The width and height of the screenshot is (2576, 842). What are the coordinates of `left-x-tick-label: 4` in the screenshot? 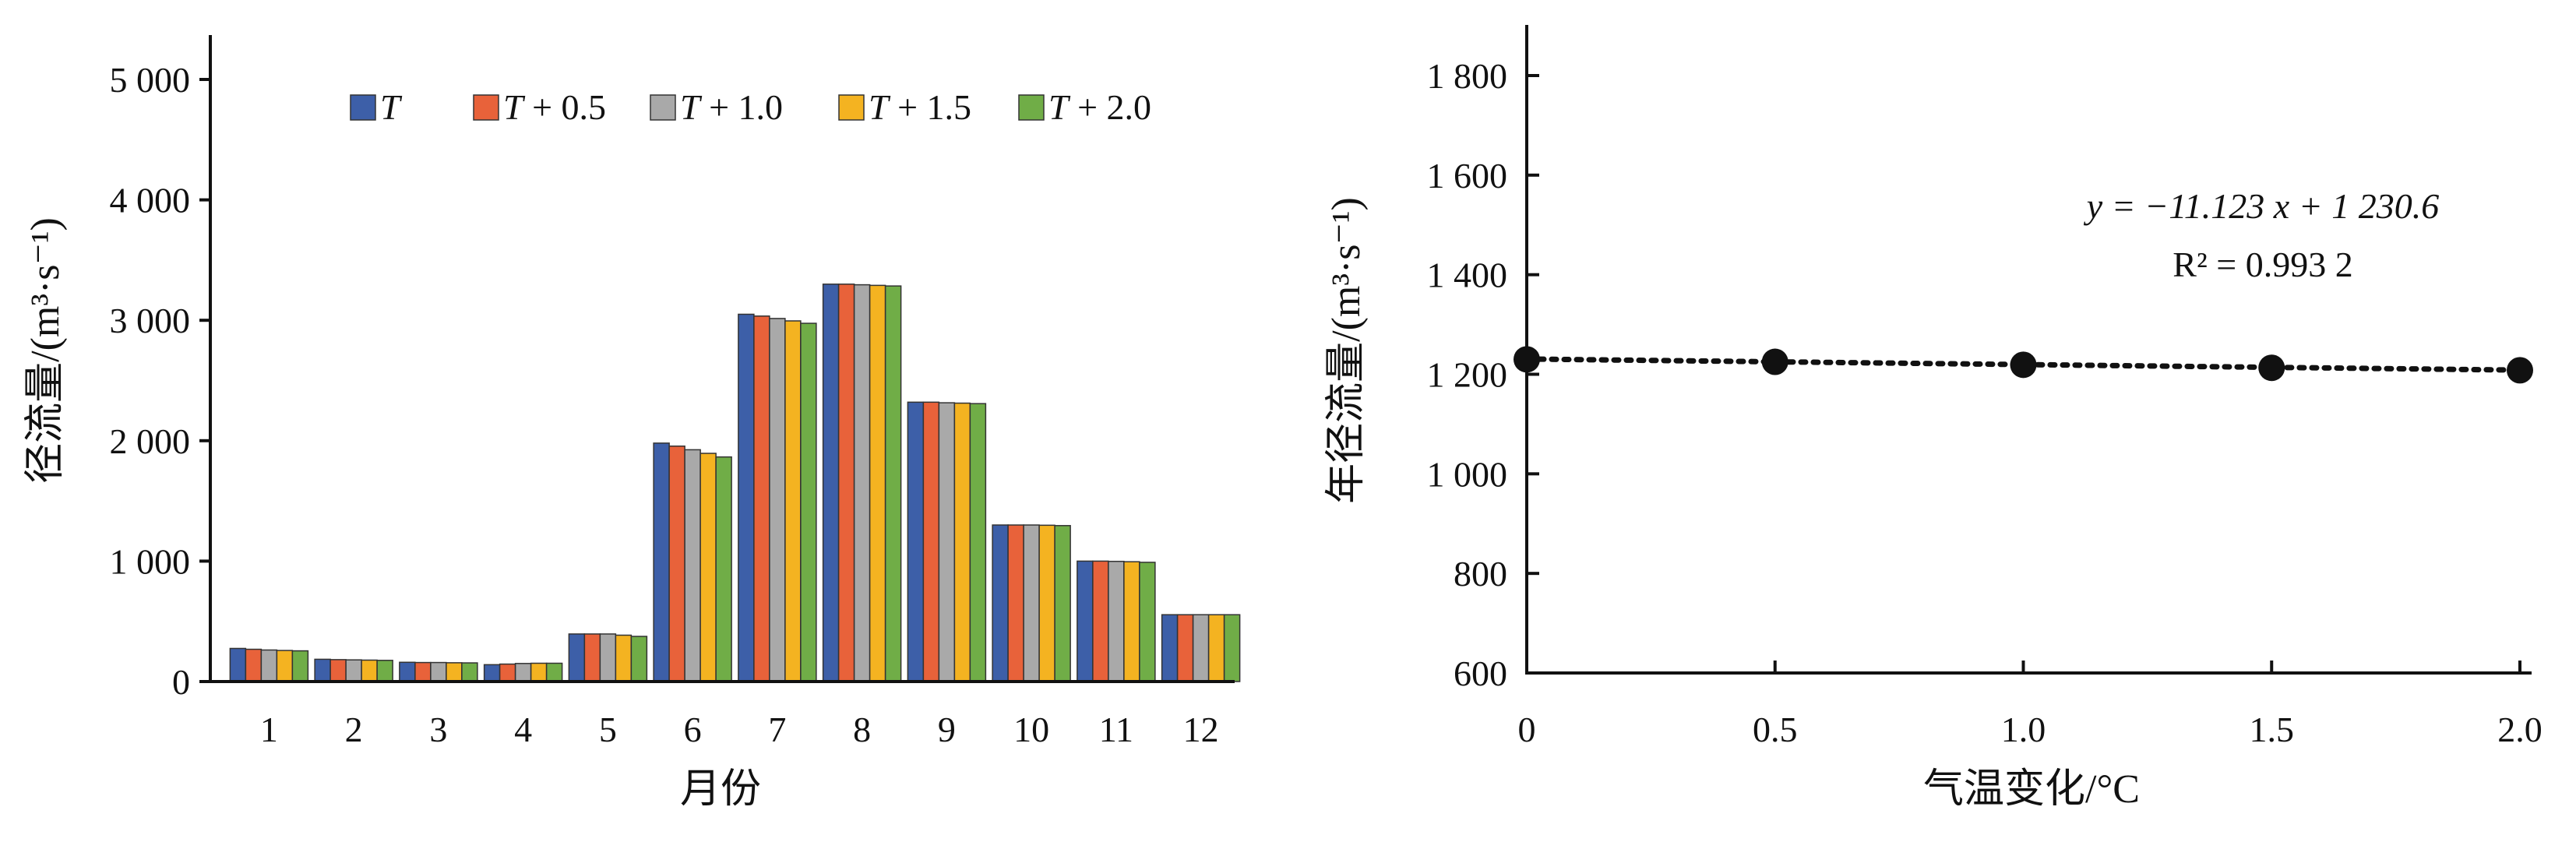 It's located at (523, 729).